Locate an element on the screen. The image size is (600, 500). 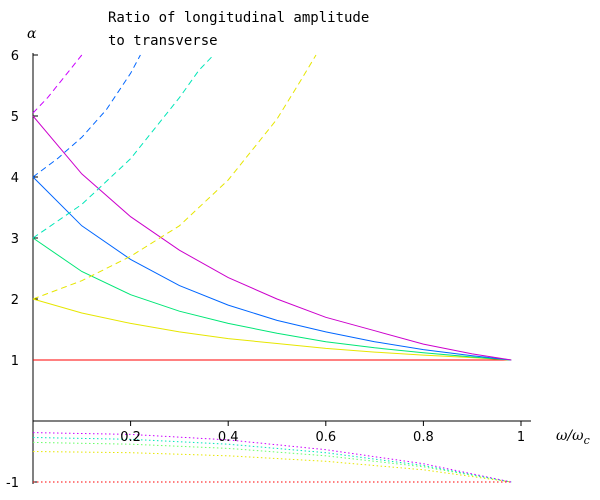
chart-title-line-2: to transverse is located at coordinates (163, 41).